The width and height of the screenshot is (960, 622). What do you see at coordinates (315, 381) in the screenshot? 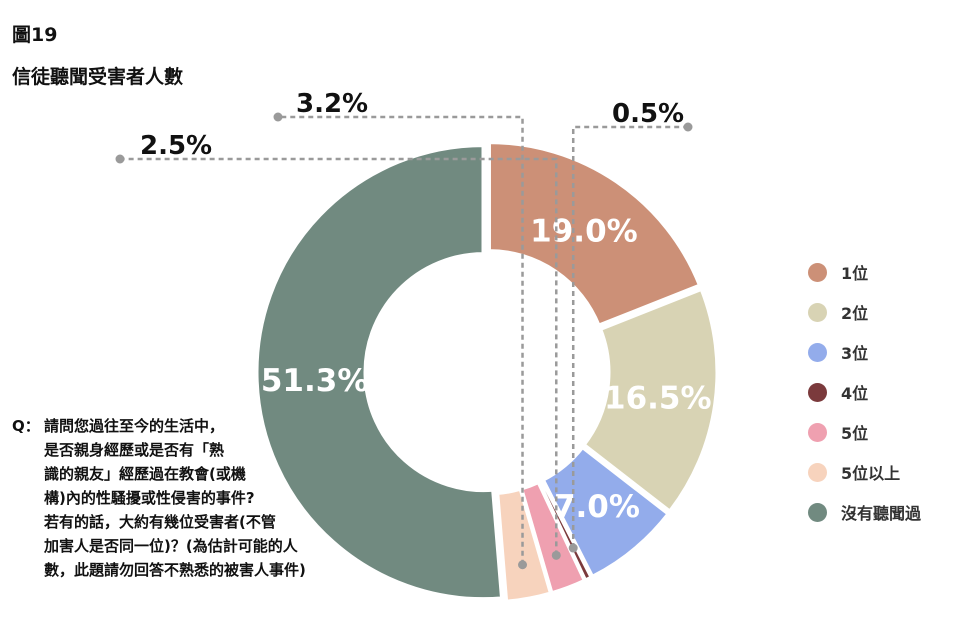
I see `data-label: 51.3%` at bounding box center [315, 381].